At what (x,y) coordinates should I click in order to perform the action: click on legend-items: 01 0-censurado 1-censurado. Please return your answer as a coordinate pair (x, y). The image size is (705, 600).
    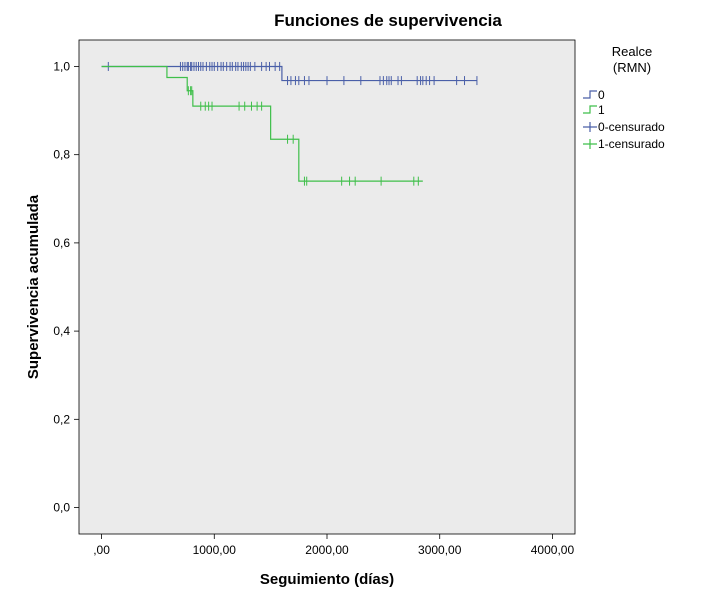
    Looking at the image, I should click on (624, 119).